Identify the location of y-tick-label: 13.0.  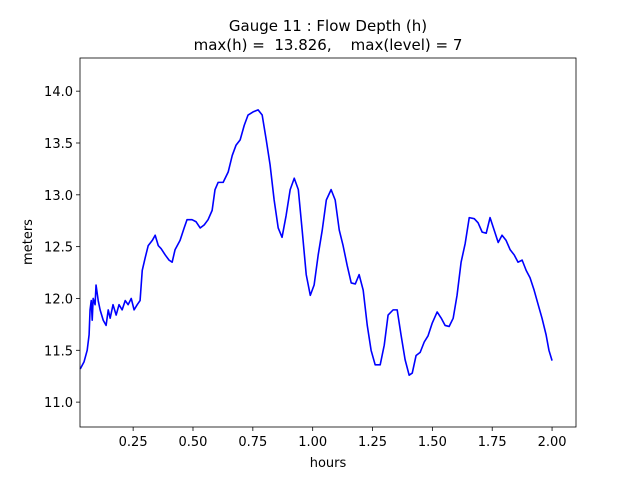
(58, 196).